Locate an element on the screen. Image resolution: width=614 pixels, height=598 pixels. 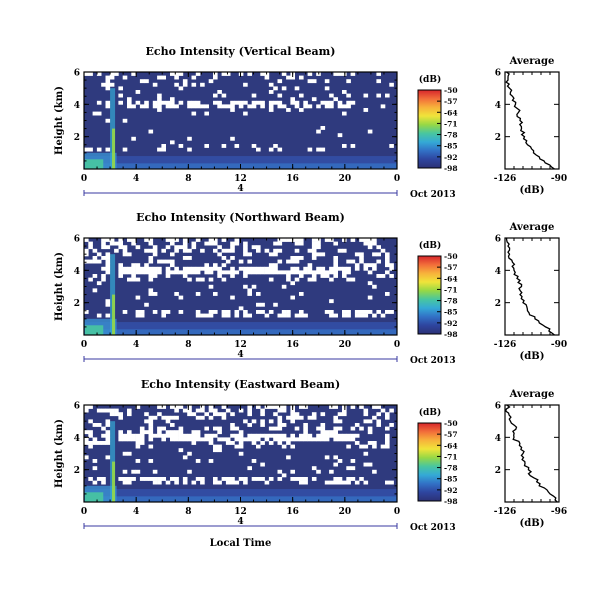
profile-x-tick-label: -96 is located at coordinates (559, 512).